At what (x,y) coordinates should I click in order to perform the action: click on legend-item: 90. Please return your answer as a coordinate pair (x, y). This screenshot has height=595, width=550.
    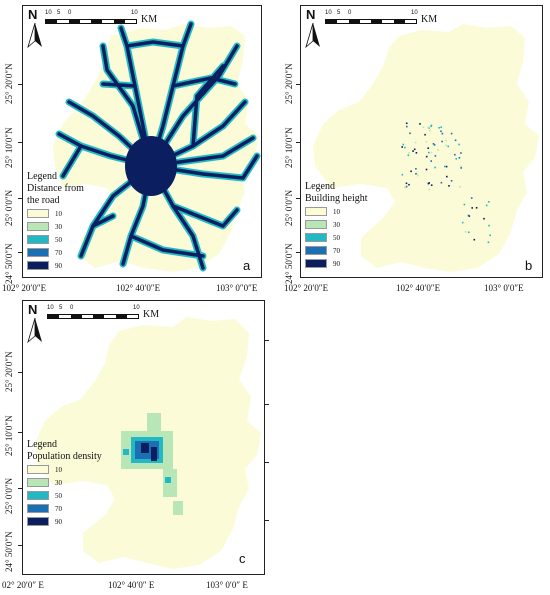
    Looking at the image, I should click on (336, 263).